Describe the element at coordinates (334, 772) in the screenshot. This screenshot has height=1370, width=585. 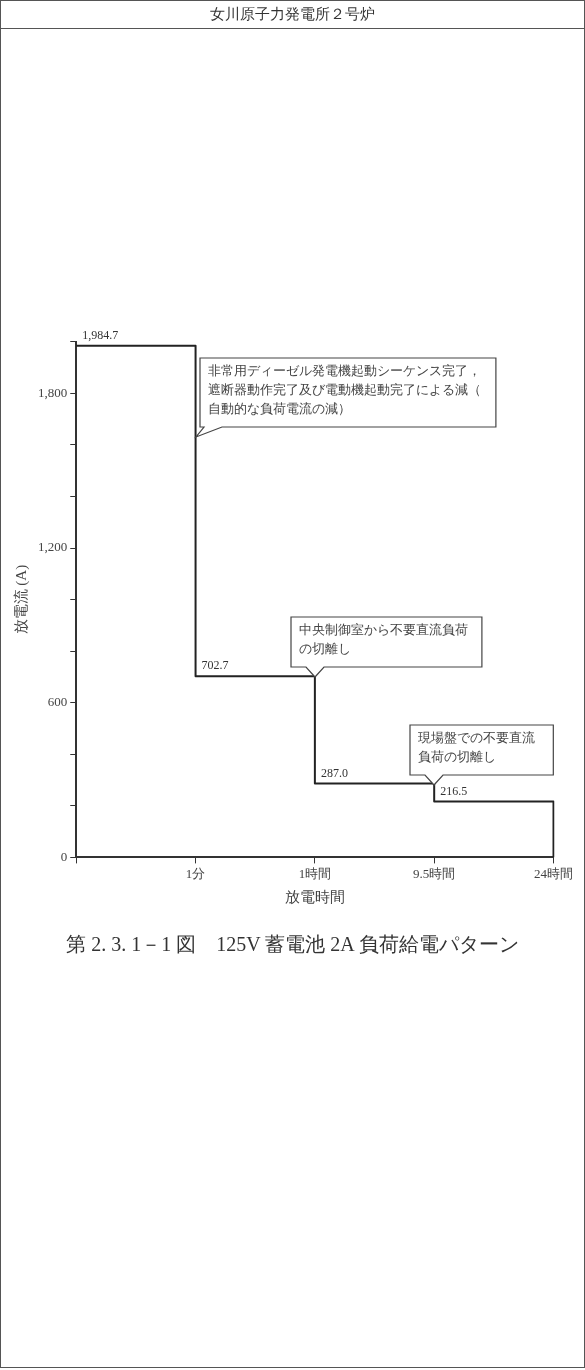
I see `data-label: 287.0` at that location.